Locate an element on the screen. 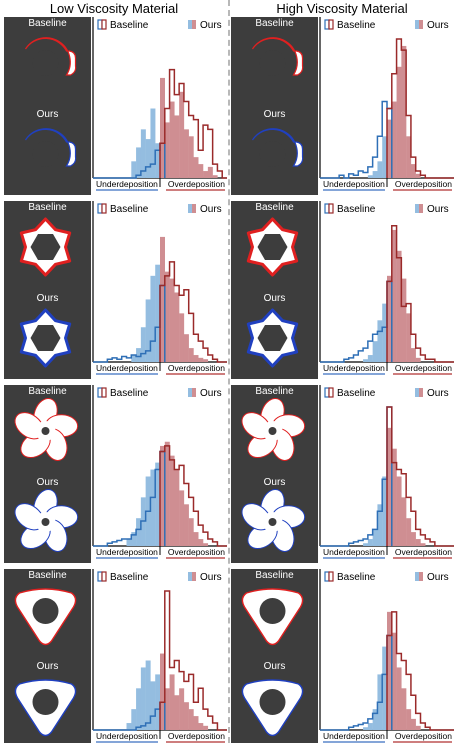 Image resolution: width=456 pixels, height=743 pixels. high-viscosity-title: High Viscosity Material is located at coordinates (342, 8).